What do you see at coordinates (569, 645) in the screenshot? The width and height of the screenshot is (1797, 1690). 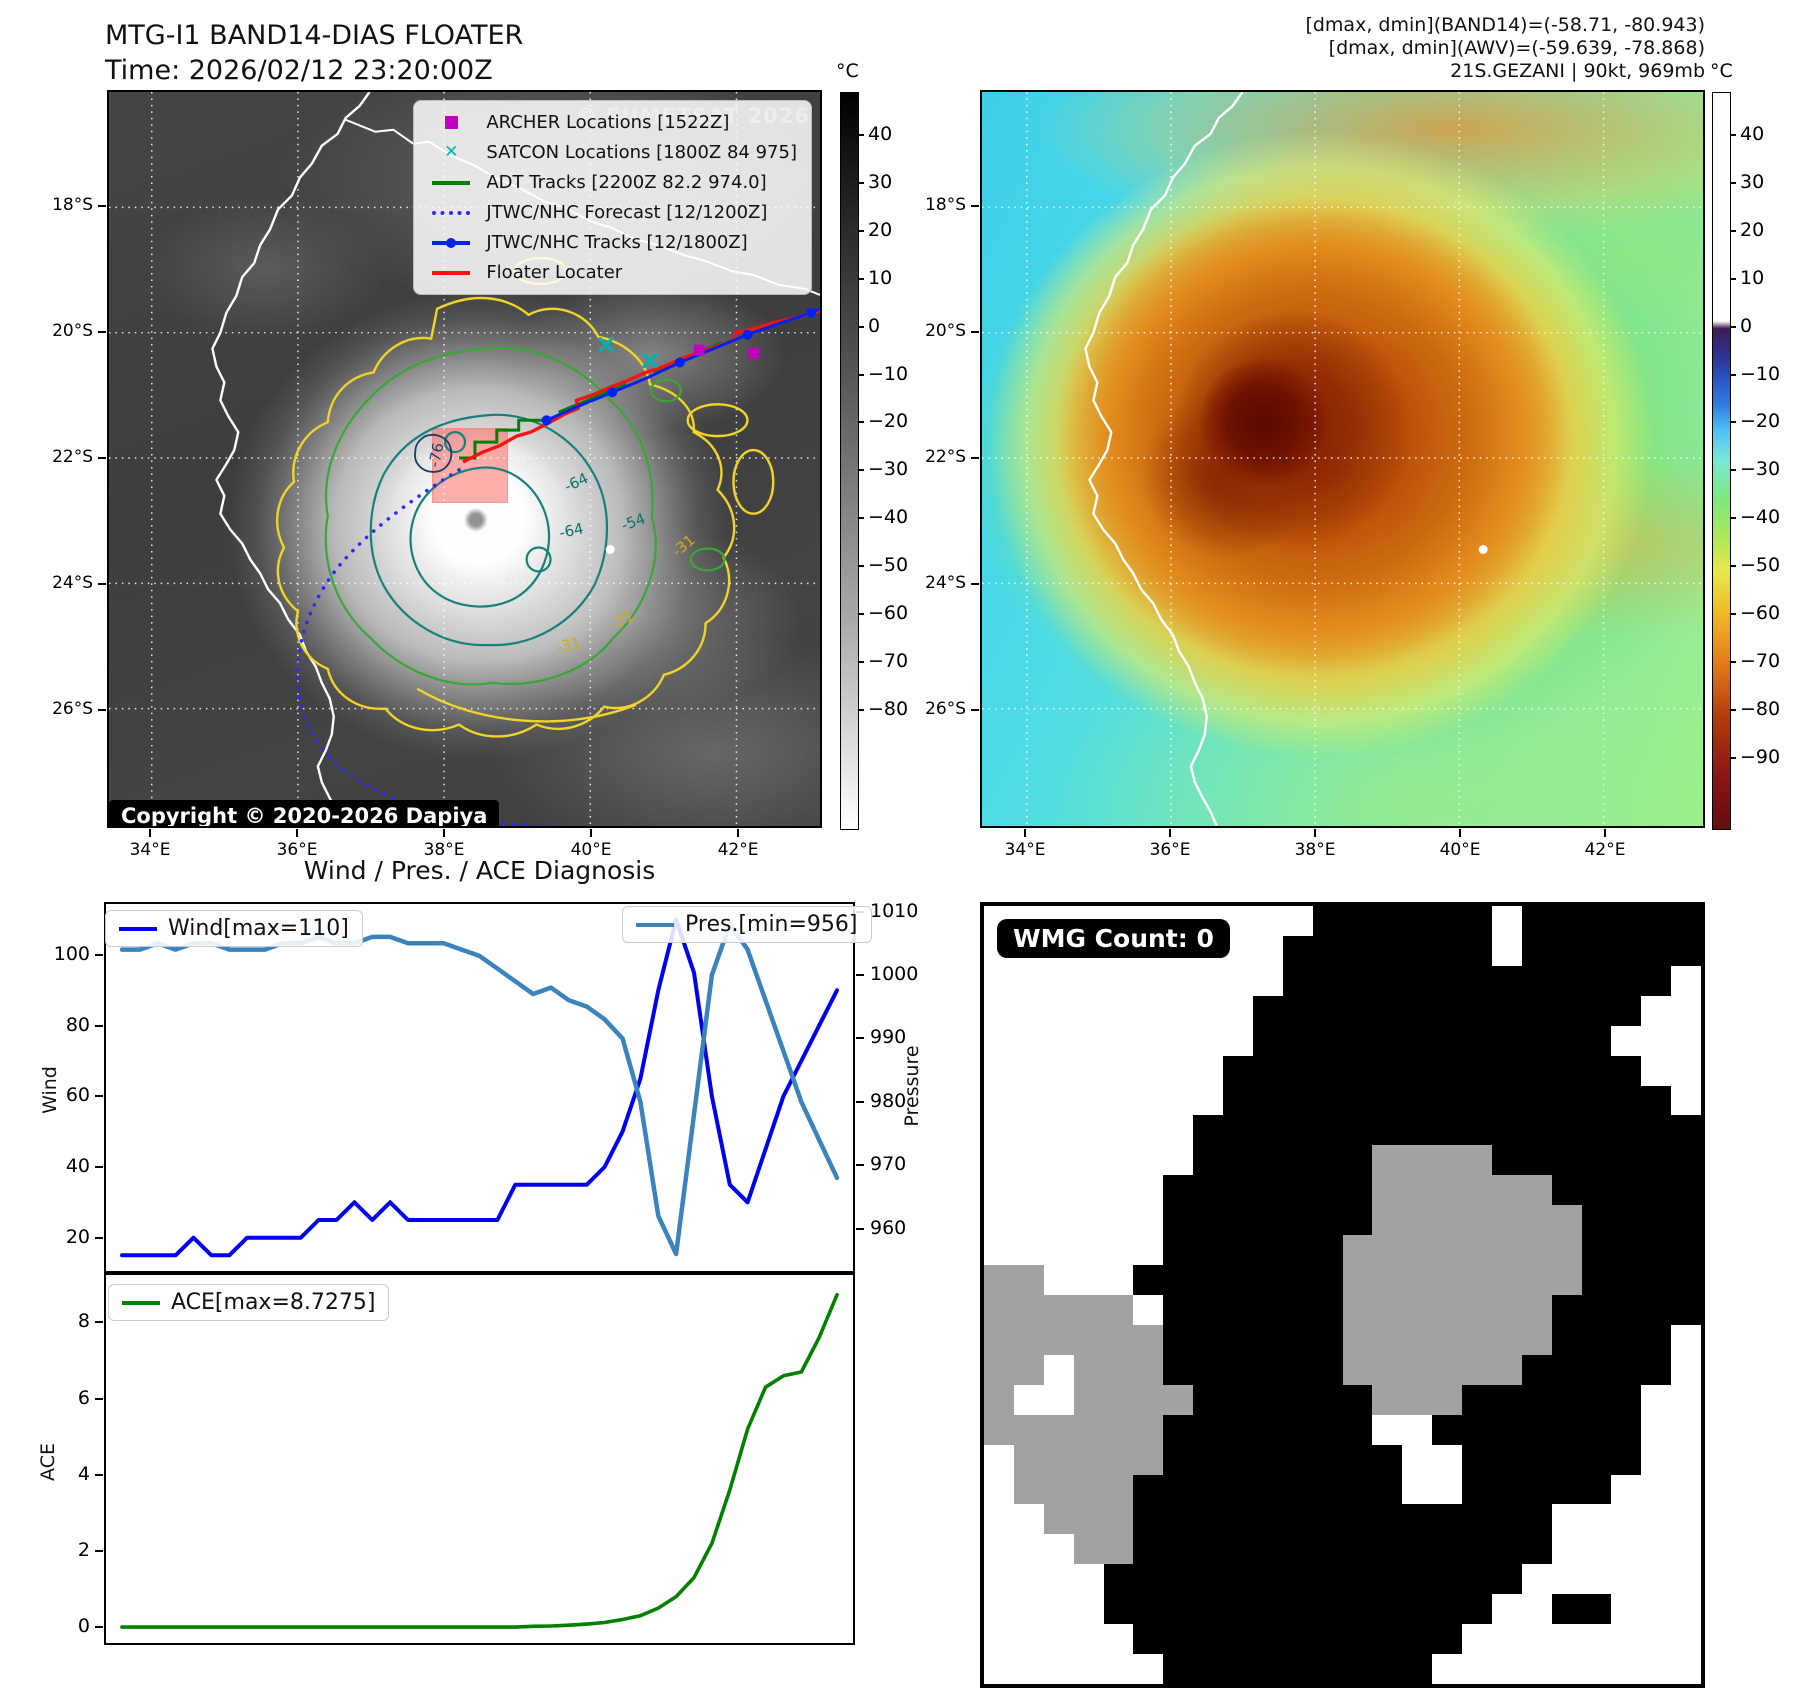 I see `contour-label: -31` at bounding box center [569, 645].